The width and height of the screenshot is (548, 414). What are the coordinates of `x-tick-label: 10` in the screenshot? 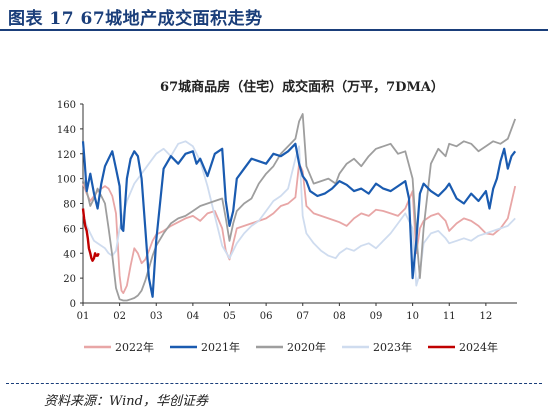 It's located at (412, 316).